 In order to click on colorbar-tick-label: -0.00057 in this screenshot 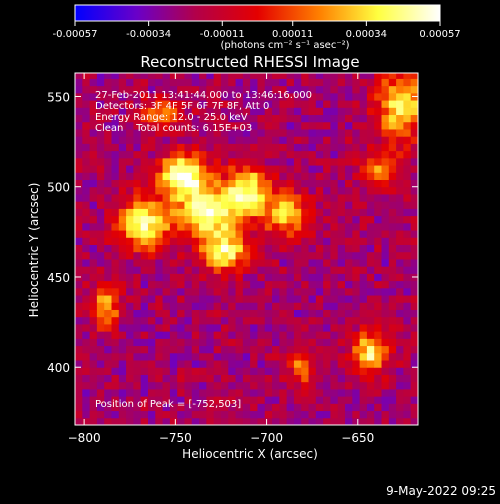, I will do `click(75, 34)`.